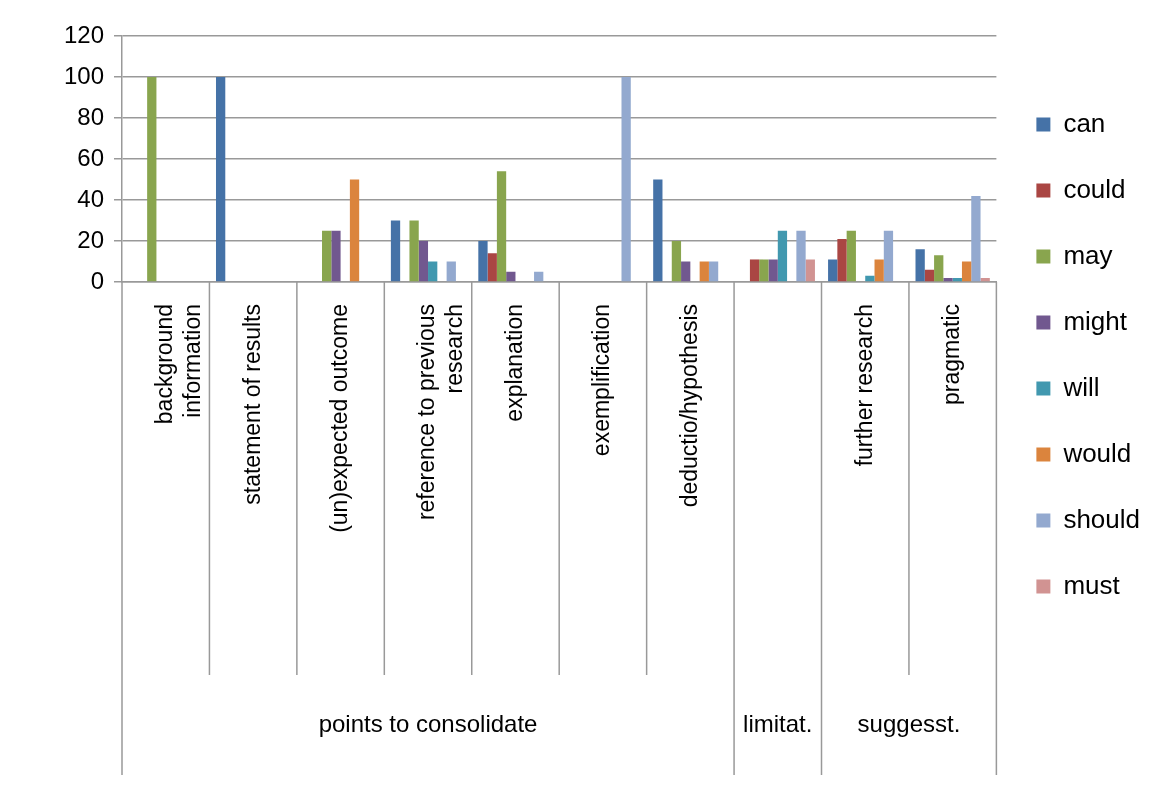 The image size is (1170, 785). Describe the element at coordinates (909, 723) in the screenshot. I see `text: suggesst.` at that location.